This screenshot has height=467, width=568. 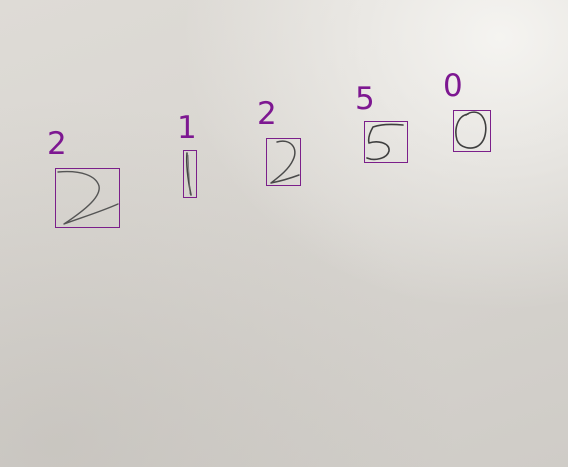 I want to click on detection-label: 0, so click(x=453, y=86).